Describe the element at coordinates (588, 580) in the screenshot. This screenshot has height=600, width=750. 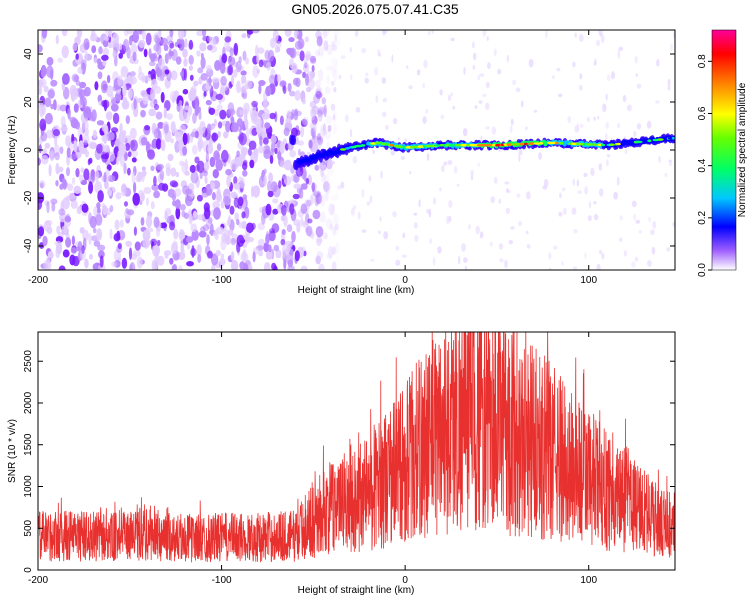
I see `x-tick-label: 100` at that location.